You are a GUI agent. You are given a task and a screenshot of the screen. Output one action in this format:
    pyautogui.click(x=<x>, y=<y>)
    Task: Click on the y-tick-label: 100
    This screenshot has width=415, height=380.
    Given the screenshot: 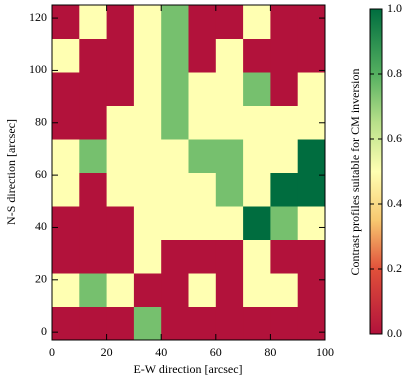 What is the action you would take?
    pyautogui.click(x=38, y=69)
    